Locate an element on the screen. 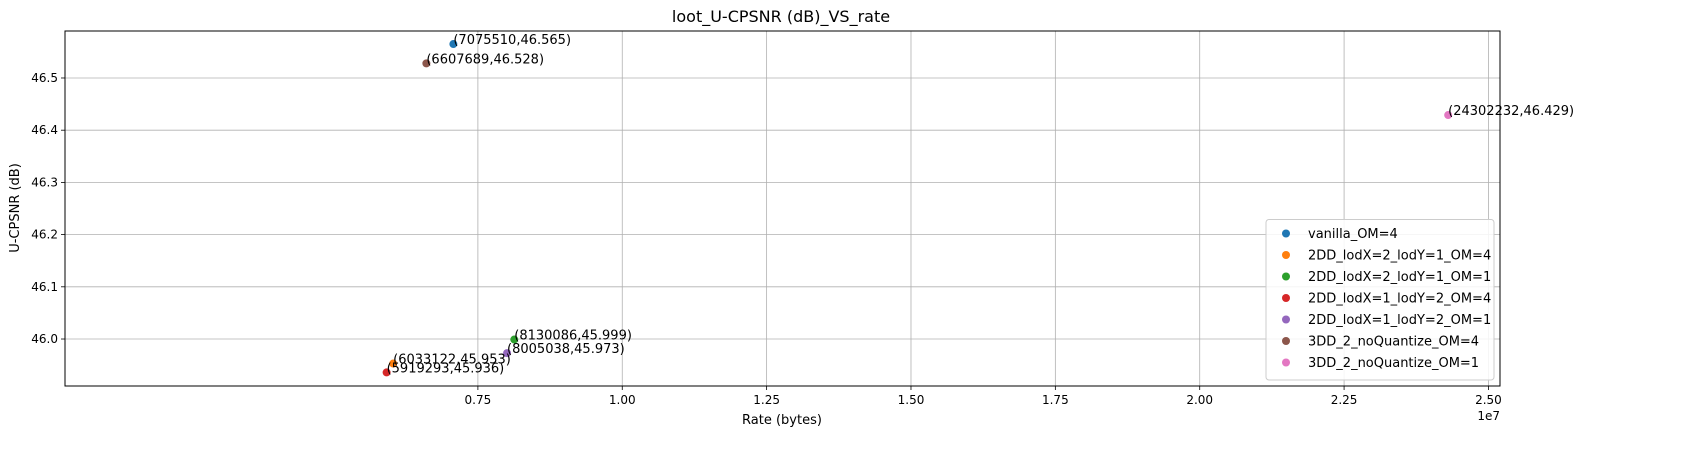 The width and height of the screenshot is (1693, 470). data-label: (7075510,46.565) is located at coordinates (512, 40).